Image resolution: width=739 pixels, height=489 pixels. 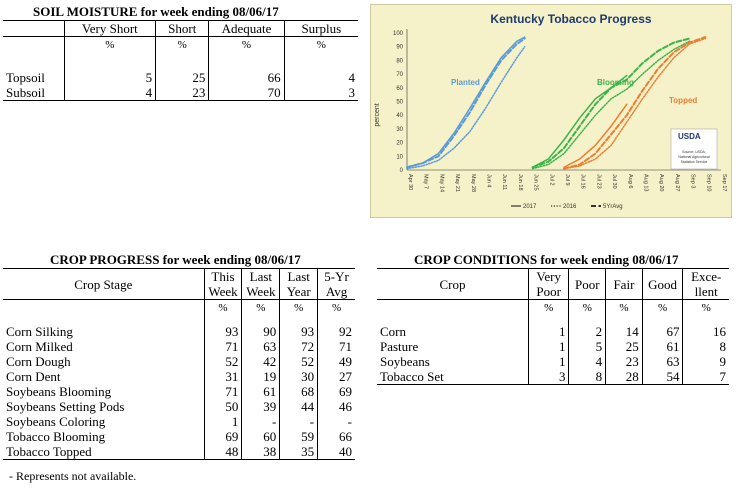 I want to click on badge-source-line: Statistics Service, so click(x=694, y=162).